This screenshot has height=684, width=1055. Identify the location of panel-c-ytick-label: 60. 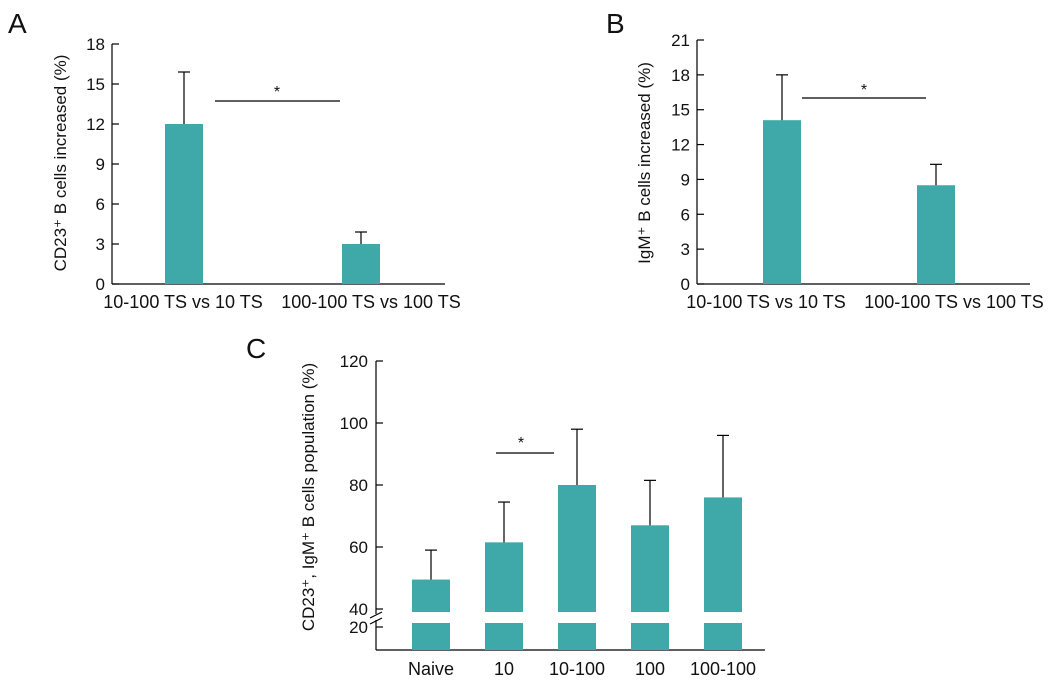
(358, 547).